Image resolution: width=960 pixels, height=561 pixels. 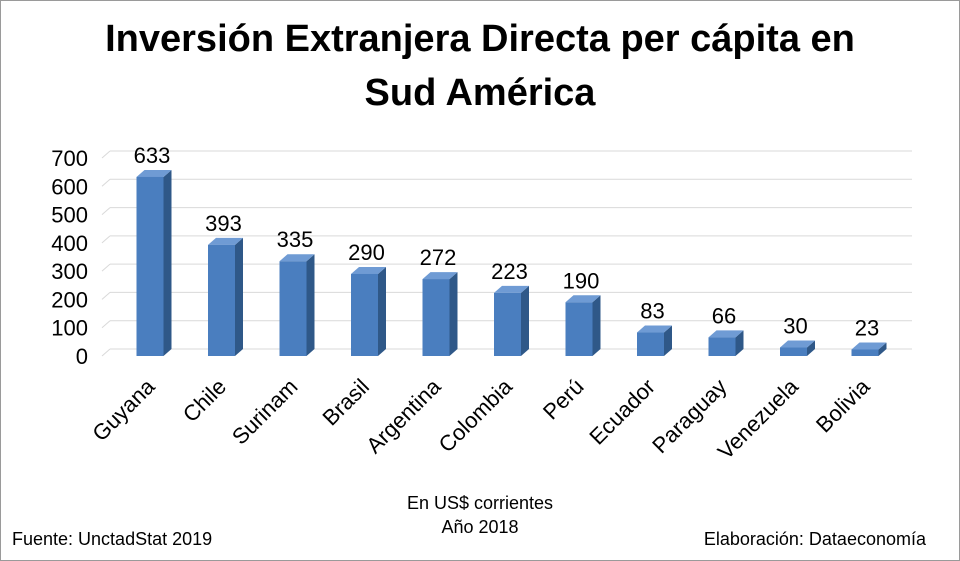 I want to click on category-label: Perú, so click(x=563, y=399).